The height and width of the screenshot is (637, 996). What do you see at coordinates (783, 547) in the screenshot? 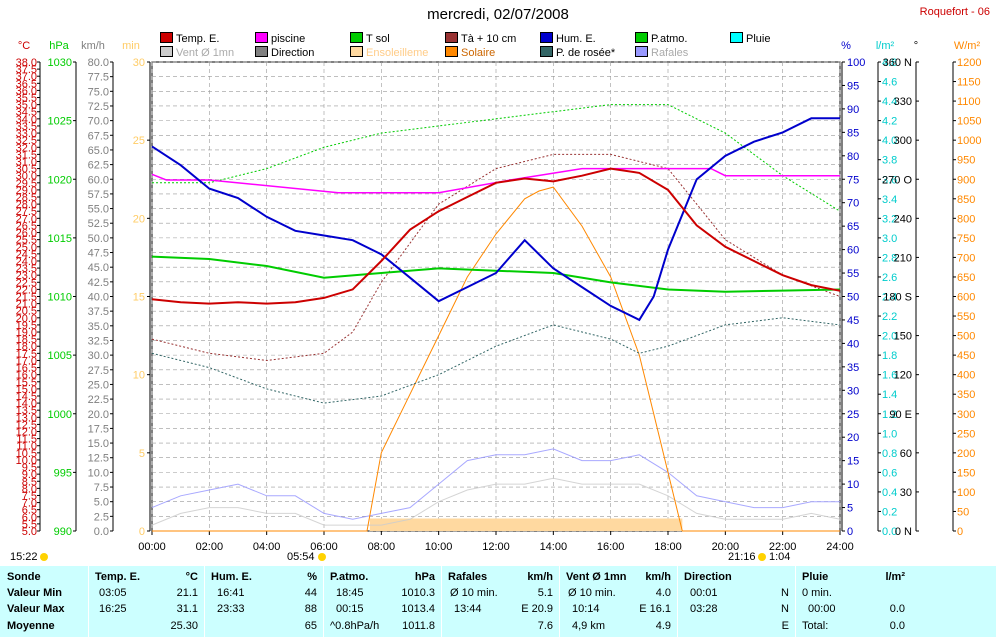
I see `x-tick-label: 22:00` at bounding box center [783, 547].